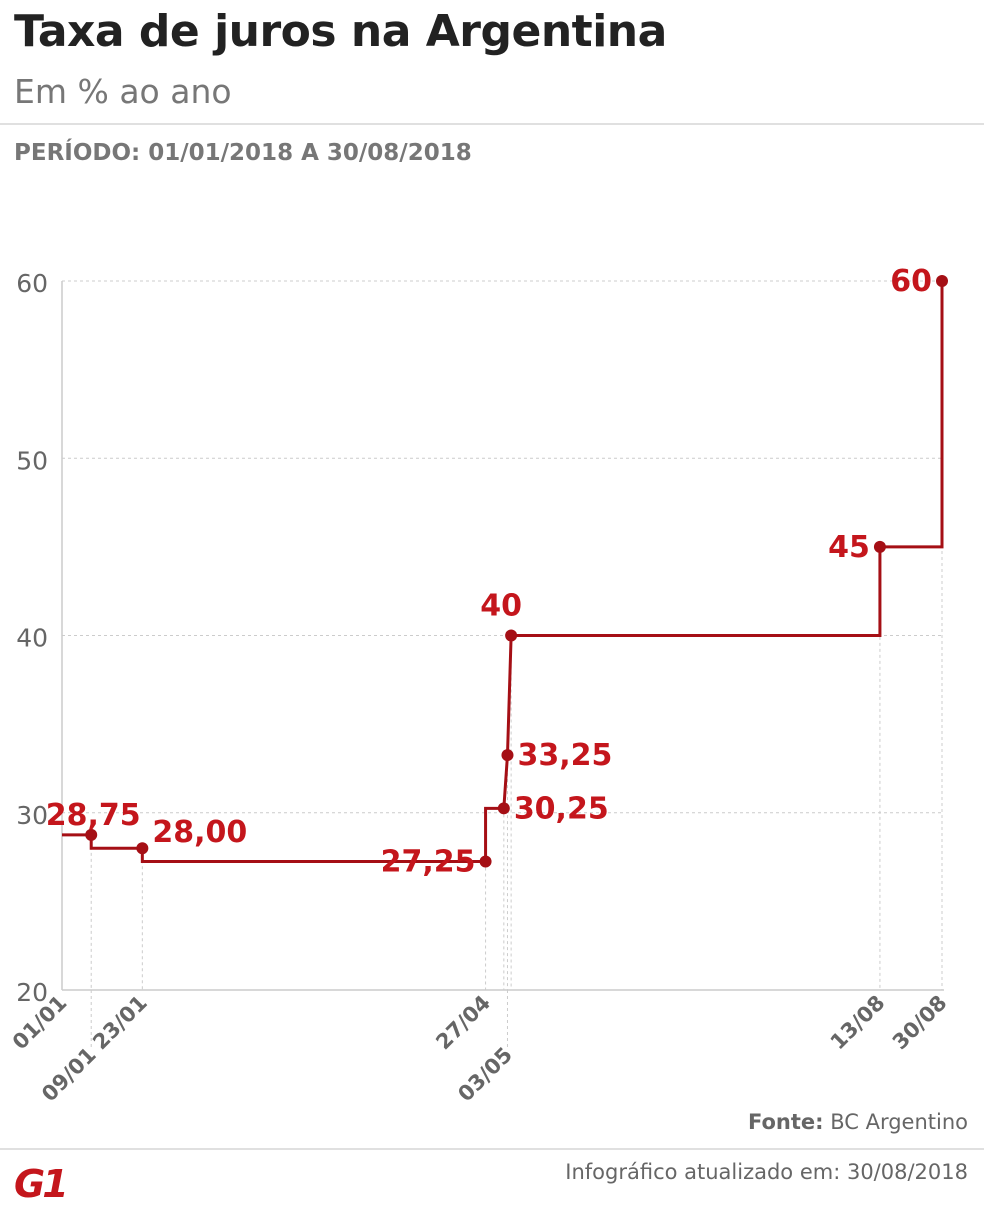 This screenshot has height=1226, width=984. What do you see at coordinates (340, 31) in the screenshot?
I see `page-title: Taxa de juros na Argentina` at bounding box center [340, 31].